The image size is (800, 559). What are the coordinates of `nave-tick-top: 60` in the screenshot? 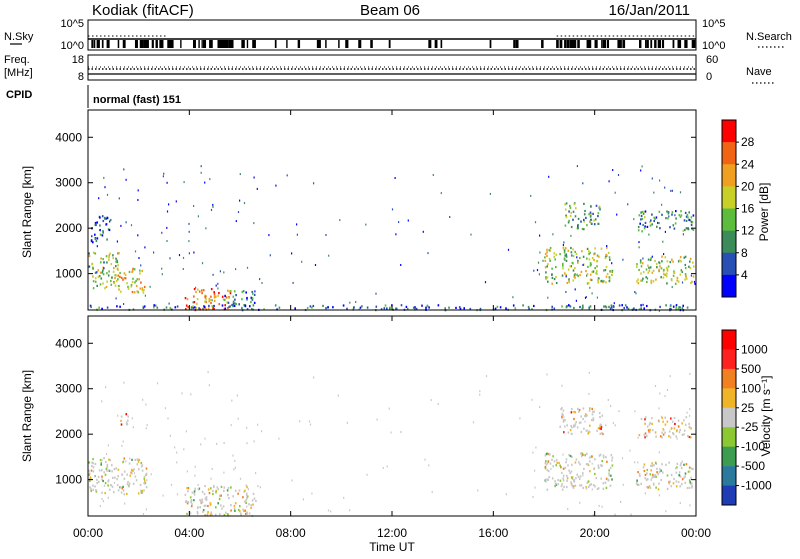 It's located at (712, 60).